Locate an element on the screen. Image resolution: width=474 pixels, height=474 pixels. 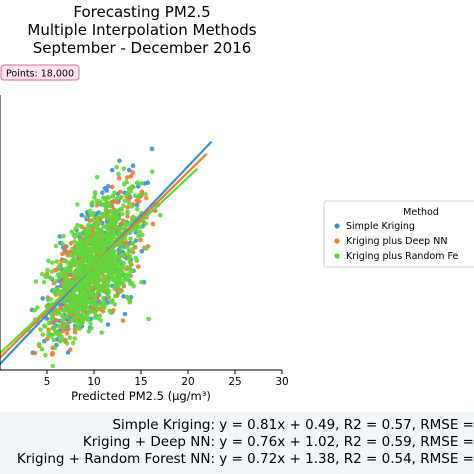
x-tick-label: 10 is located at coordinates (93, 382).